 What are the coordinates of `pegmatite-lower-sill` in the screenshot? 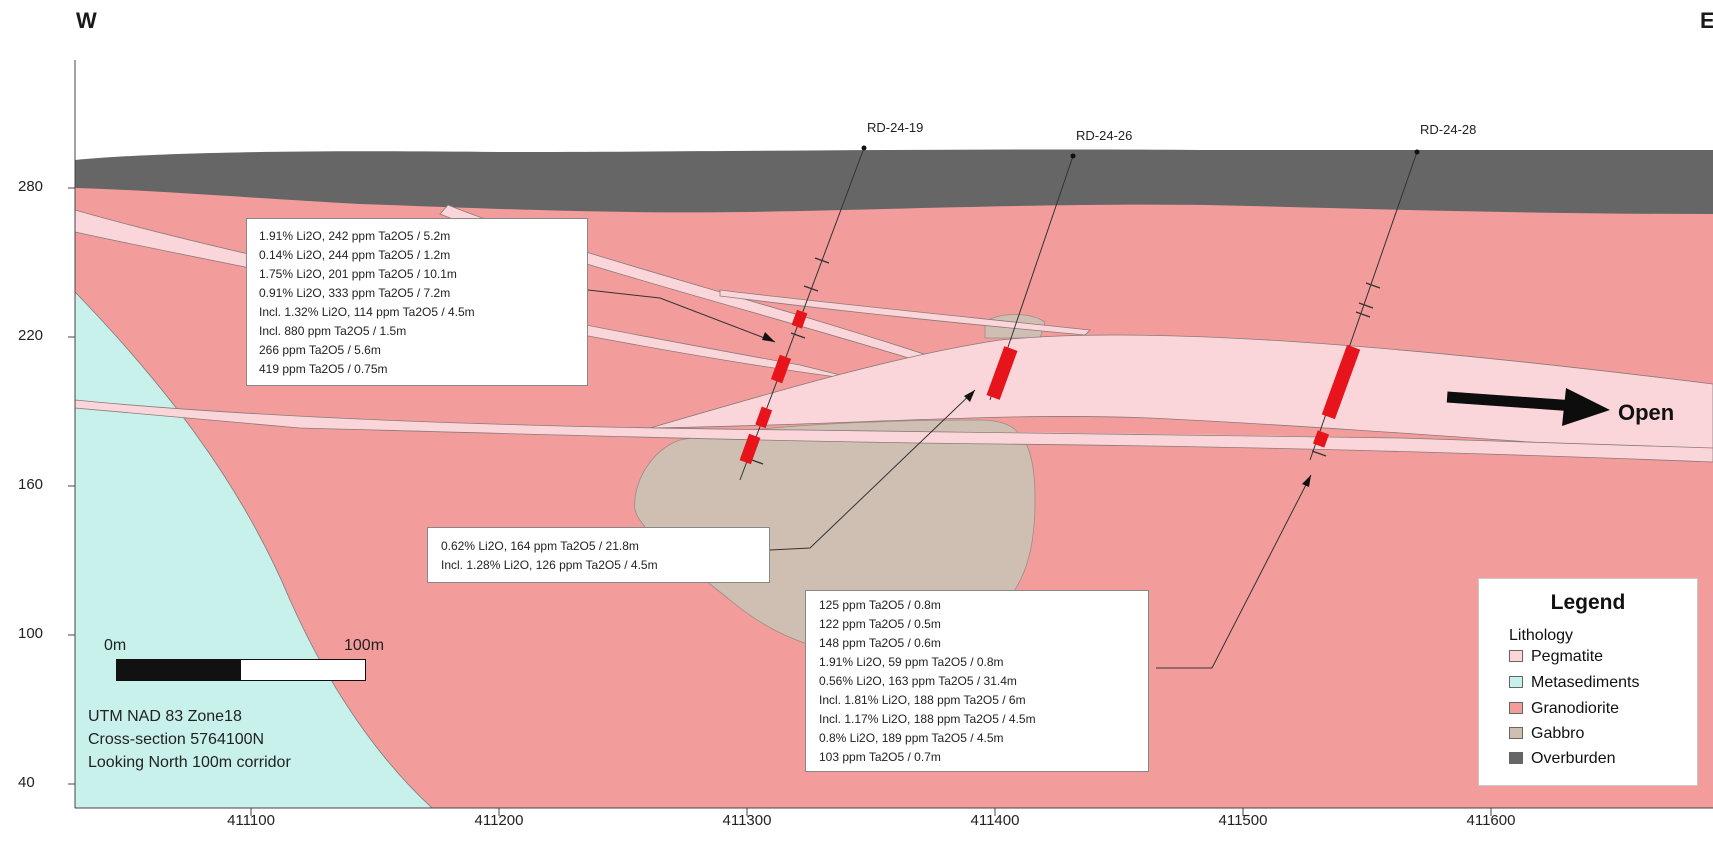 It's located at (893, 431).